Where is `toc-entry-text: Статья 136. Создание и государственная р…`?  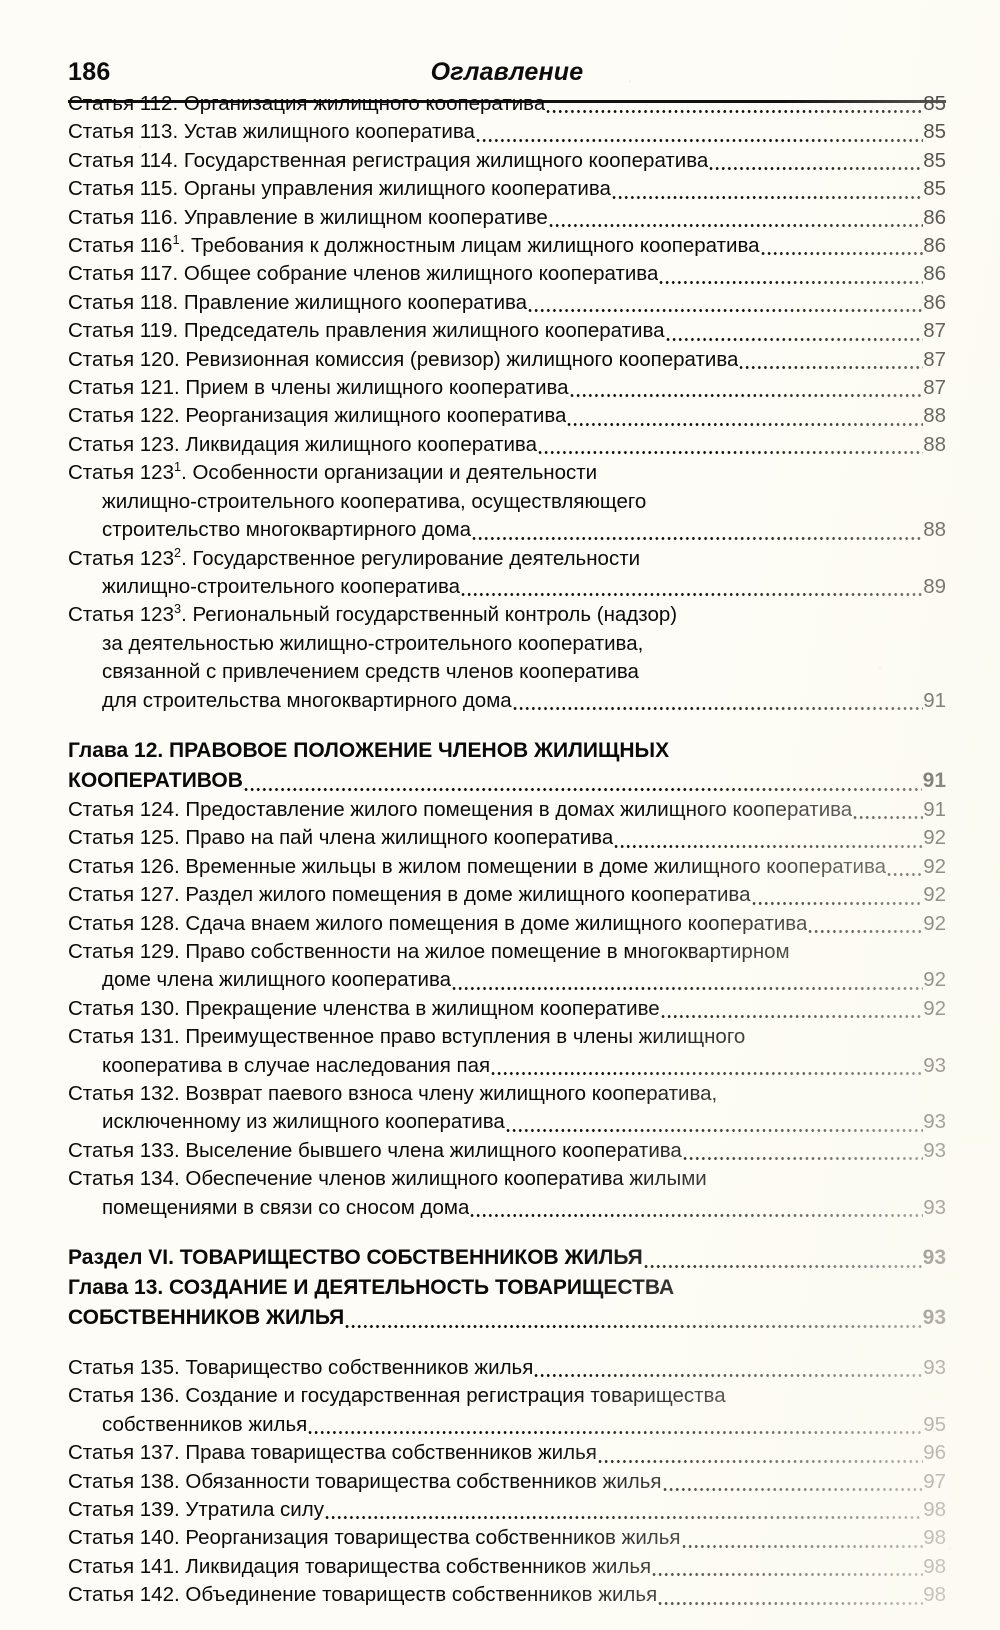
toc-entry-text: Статья 136. Создание и государственная р… is located at coordinates (397, 1396).